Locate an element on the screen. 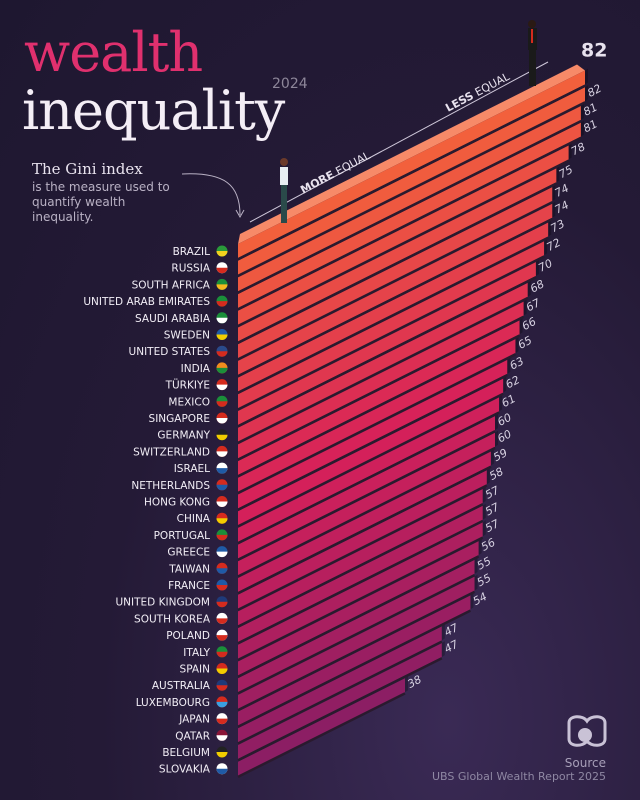  bar-switzerland is located at coordinates (381, 380).